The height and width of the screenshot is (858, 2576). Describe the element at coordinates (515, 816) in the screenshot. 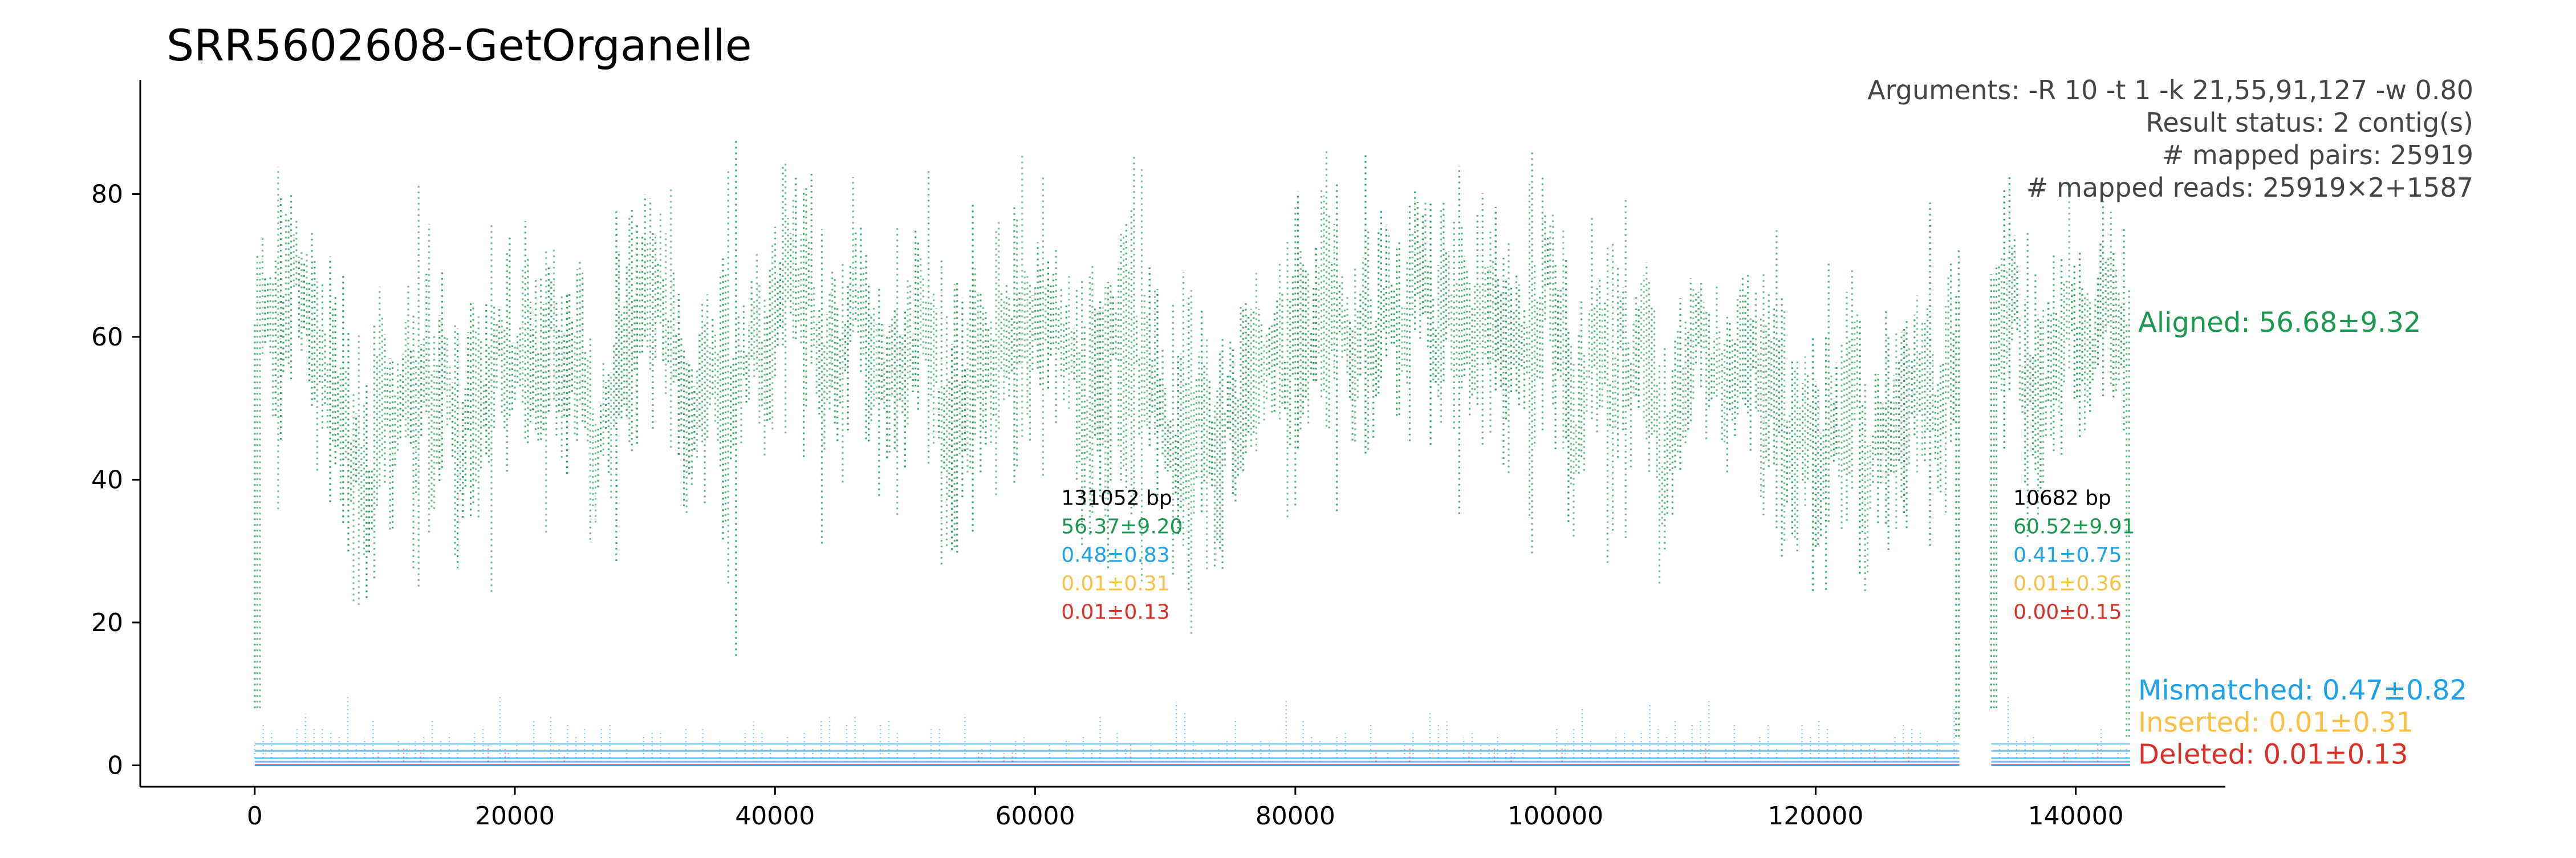

I see `x-tick-label: 20000` at that location.